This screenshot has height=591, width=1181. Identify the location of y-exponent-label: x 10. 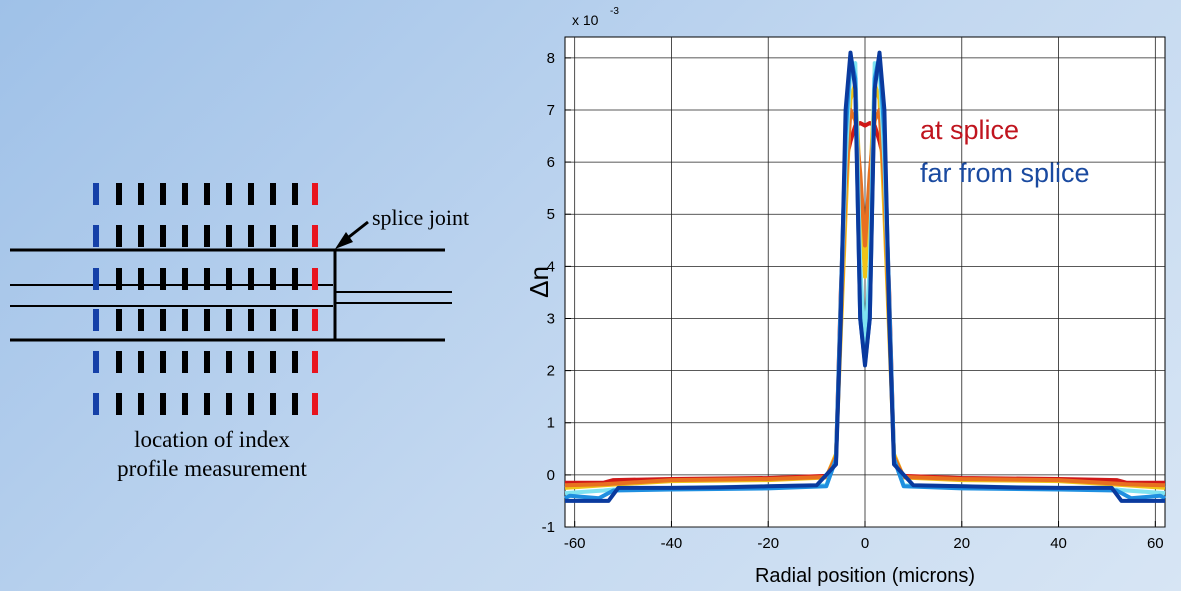
(585, 20).